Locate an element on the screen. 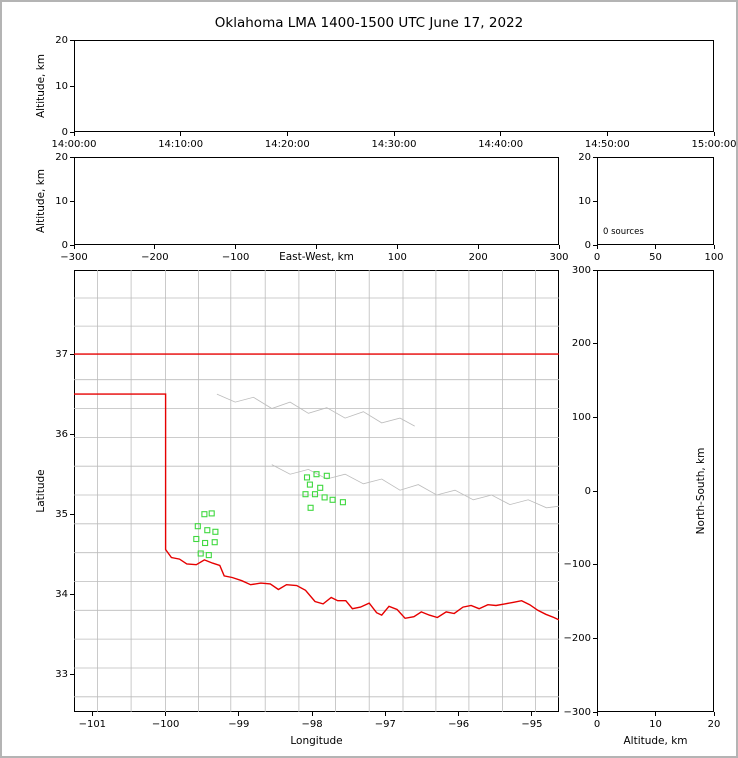 Image resolution: width=738 pixels, height=758 pixels. time_height-xtick-label: 14:40:00 is located at coordinates (501, 144).